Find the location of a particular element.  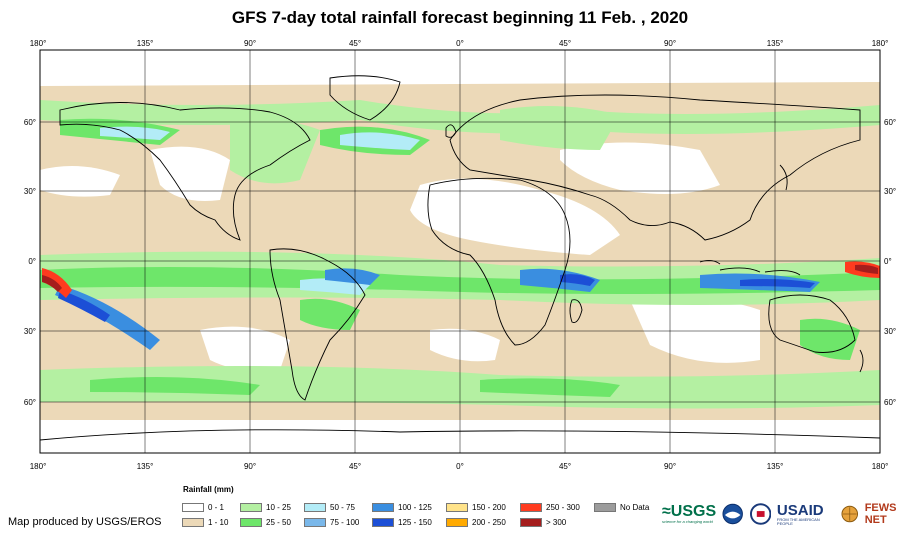

heavy-rain-light-blue is located at coordinates (260, 210).